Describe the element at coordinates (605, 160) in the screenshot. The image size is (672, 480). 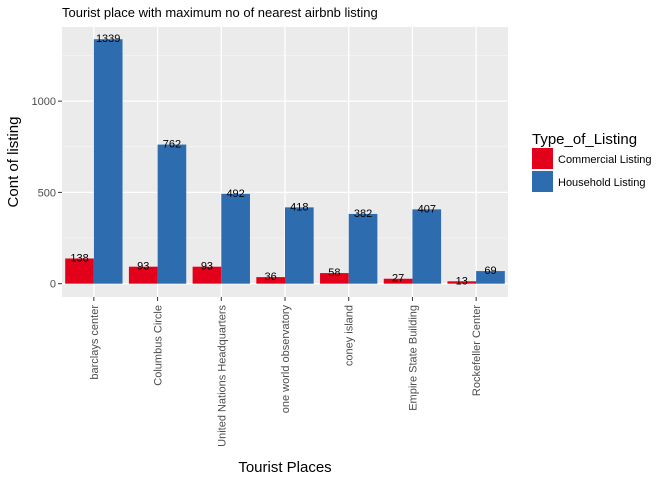
I see `legend-label: Commercial Listing` at that location.